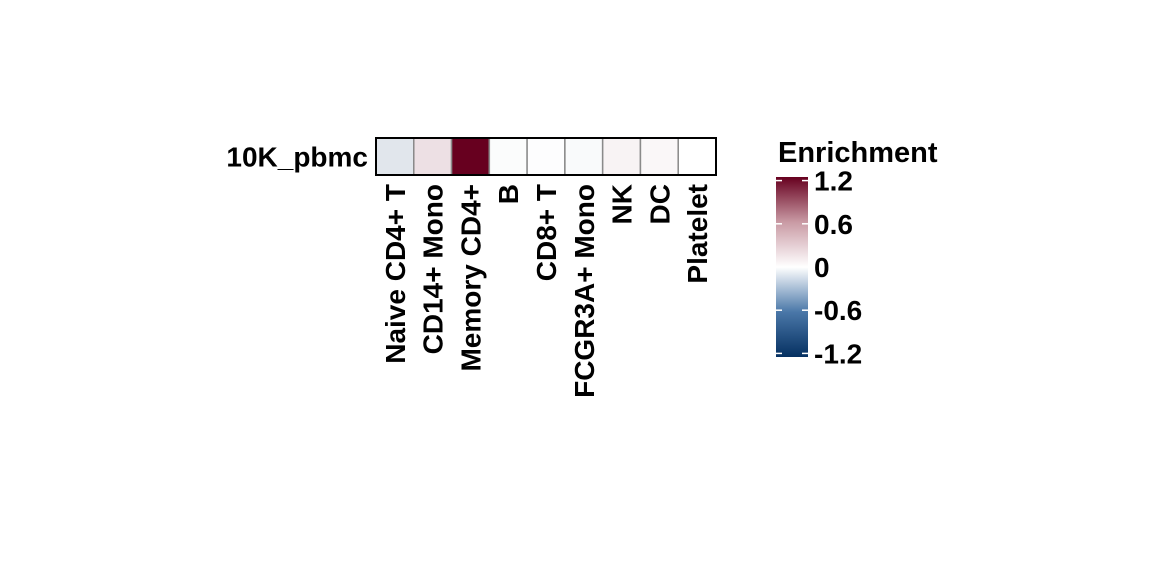  I want to click on legend-tick-label: -1.2, so click(838, 353).